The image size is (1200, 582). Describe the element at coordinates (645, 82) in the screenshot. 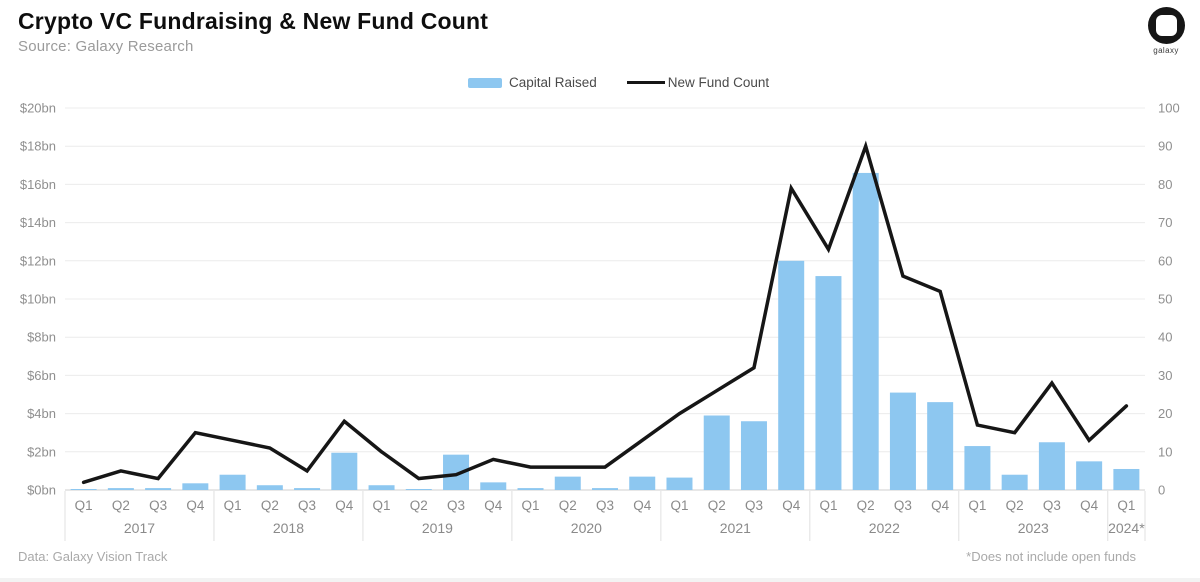

I see `legend-line-swatch-icon` at that location.